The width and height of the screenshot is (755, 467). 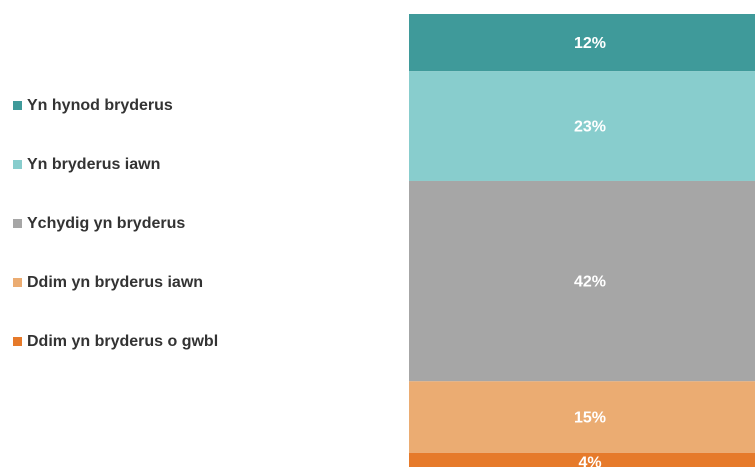 What do you see at coordinates (590, 43) in the screenshot?
I see `data-label: 12%` at bounding box center [590, 43].